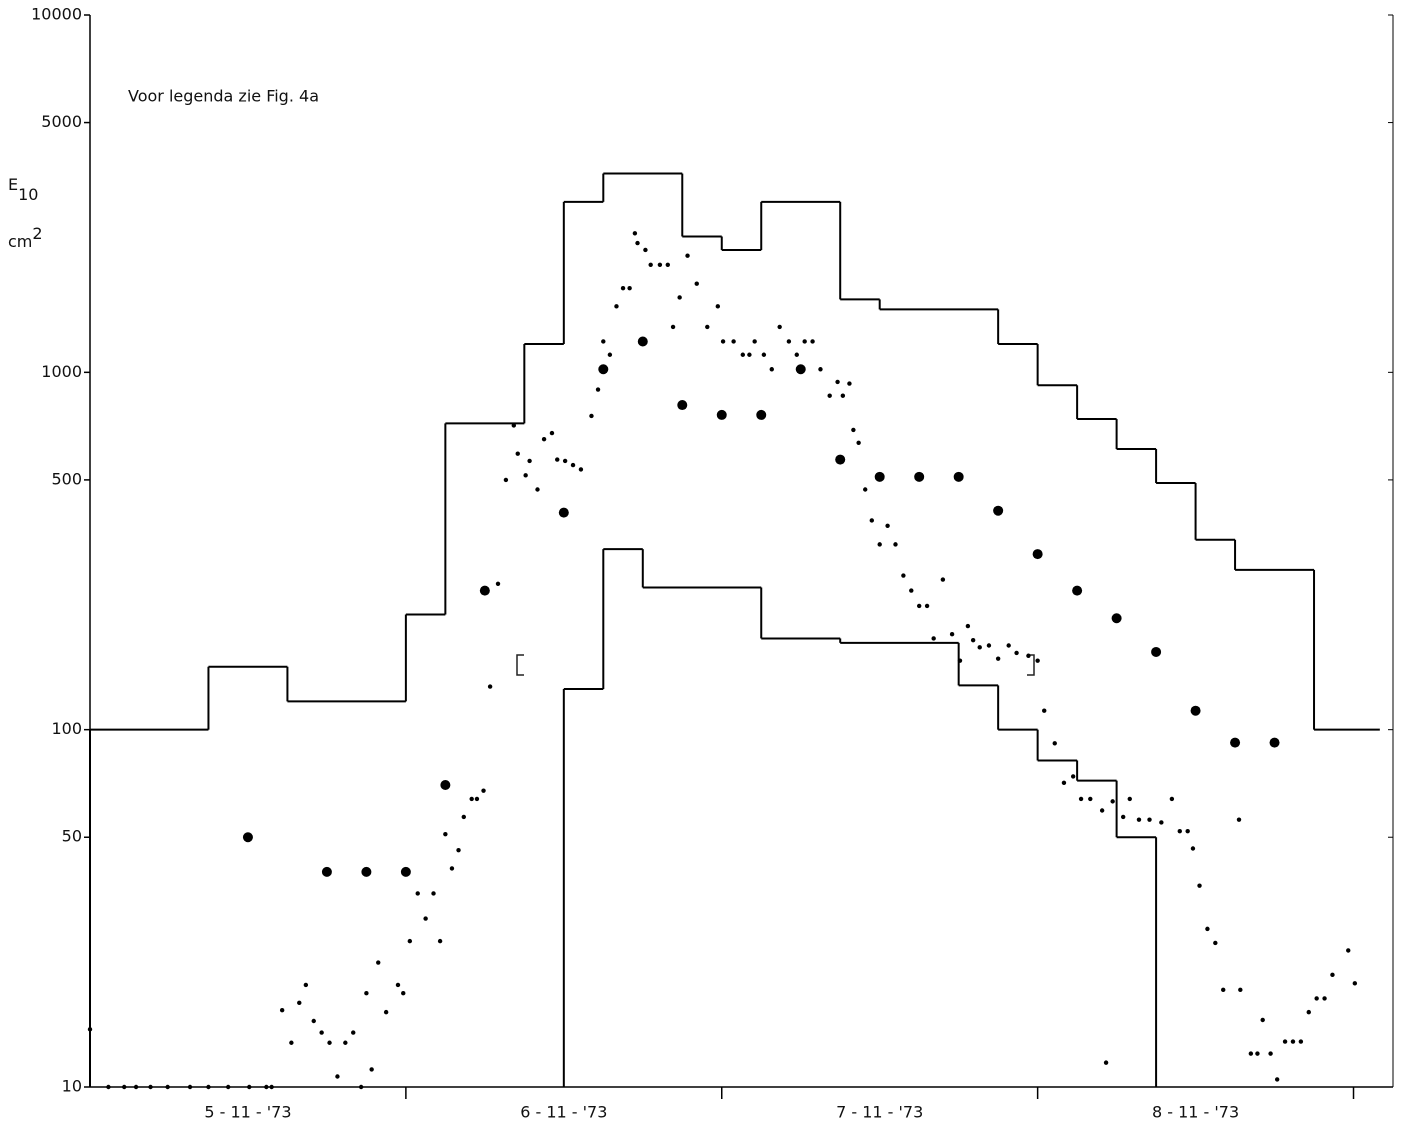 Image resolution: width=1408 pixels, height=1130 pixels. Describe the element at coordinates (563, 1112) in the screenshot. I see `x-label: 6 - 11 - '73` at that location.